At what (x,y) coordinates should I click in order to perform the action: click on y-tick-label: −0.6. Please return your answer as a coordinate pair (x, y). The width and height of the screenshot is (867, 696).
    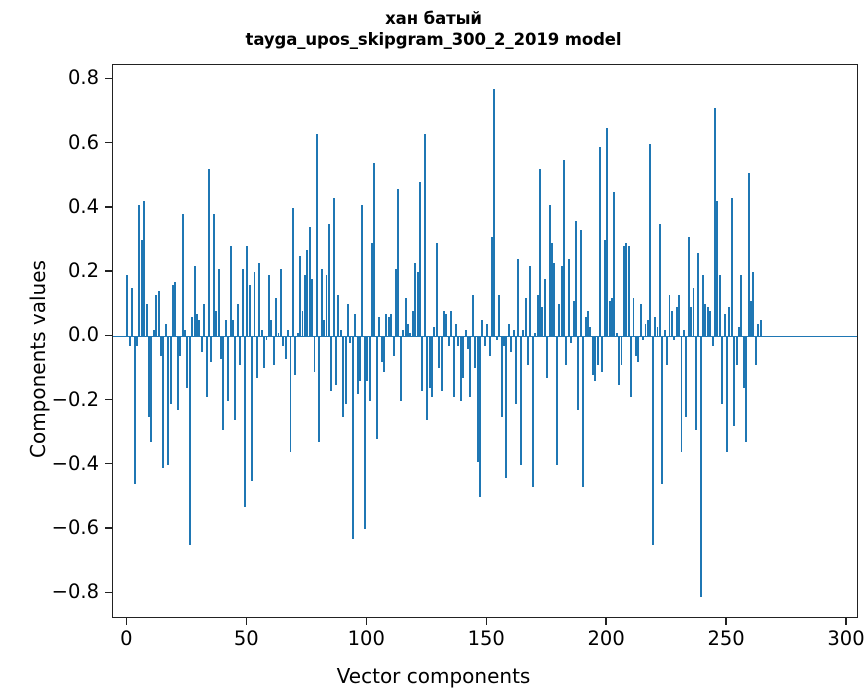
    Looking at the image, I should click on (75, 528).